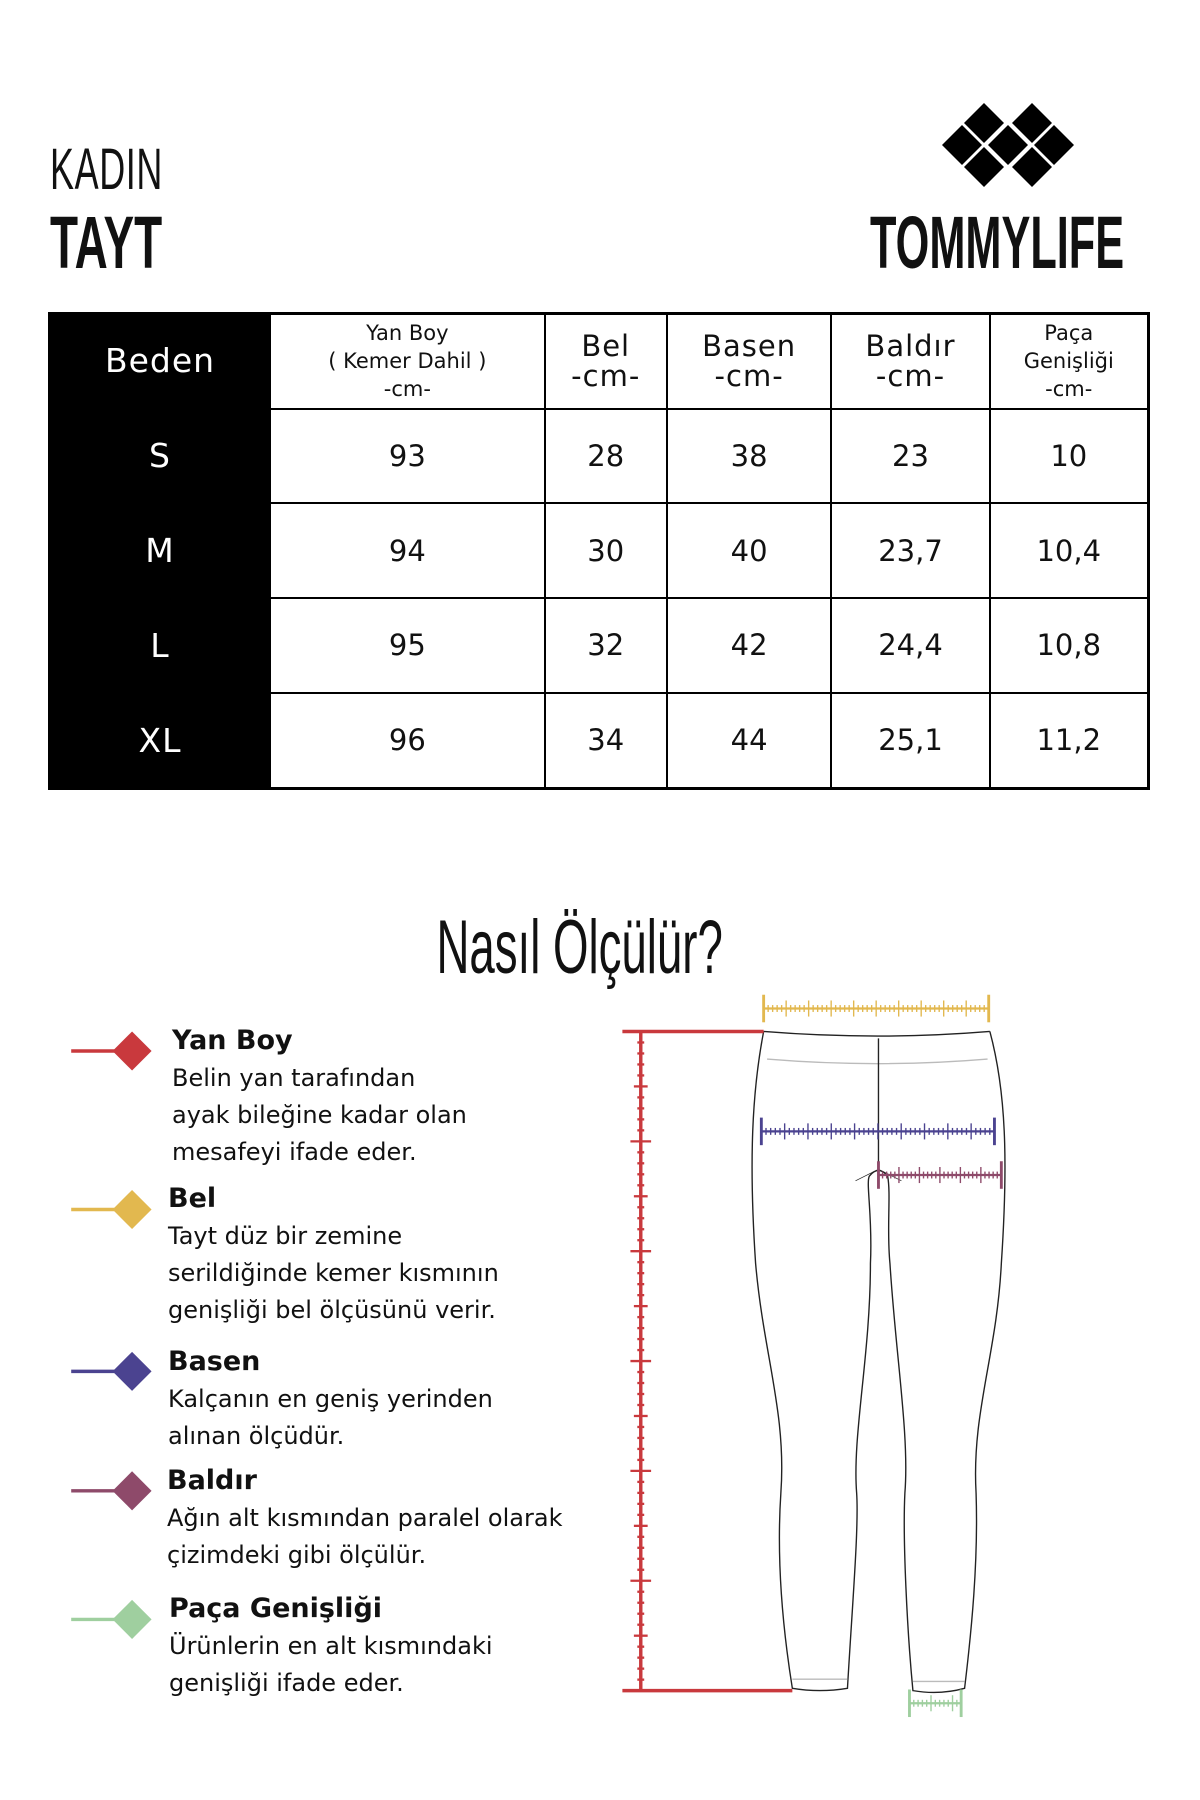 This screenshot has height=1800, width=1200. I want to click on category-label: KADIN, so click(107, 169).